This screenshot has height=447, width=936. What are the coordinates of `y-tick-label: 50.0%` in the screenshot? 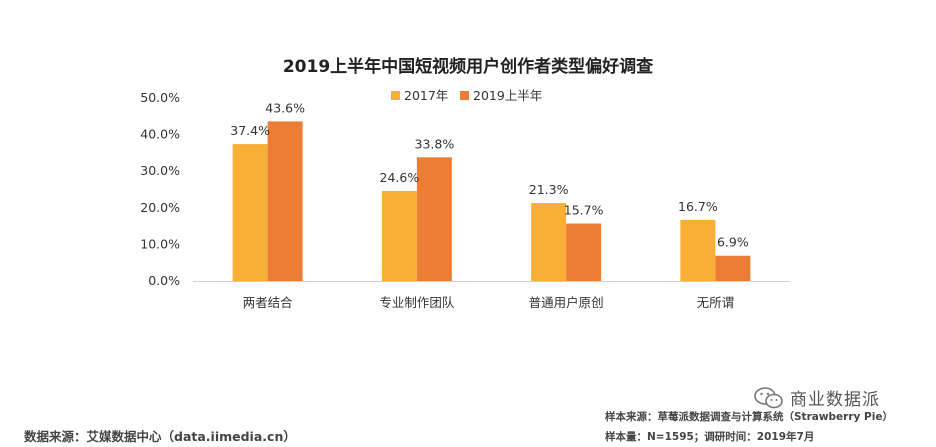 It's located at (160, 97).